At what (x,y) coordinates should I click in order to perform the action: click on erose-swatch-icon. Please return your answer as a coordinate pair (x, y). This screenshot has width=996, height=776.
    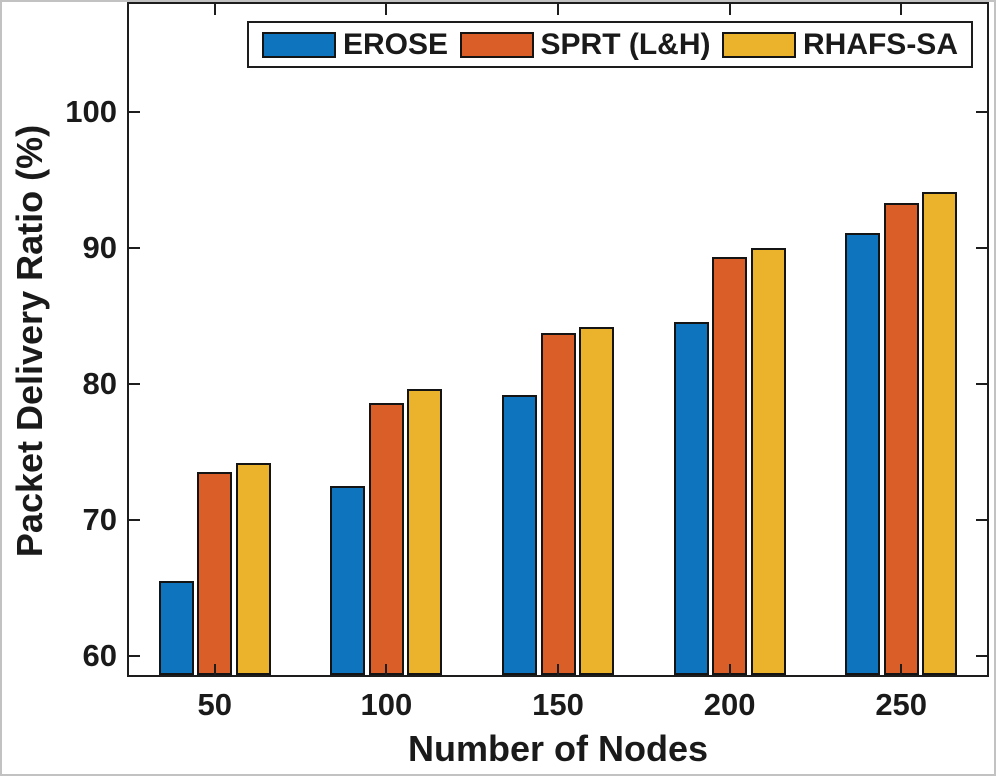
    Looking at the image, I should click on (299, 44).